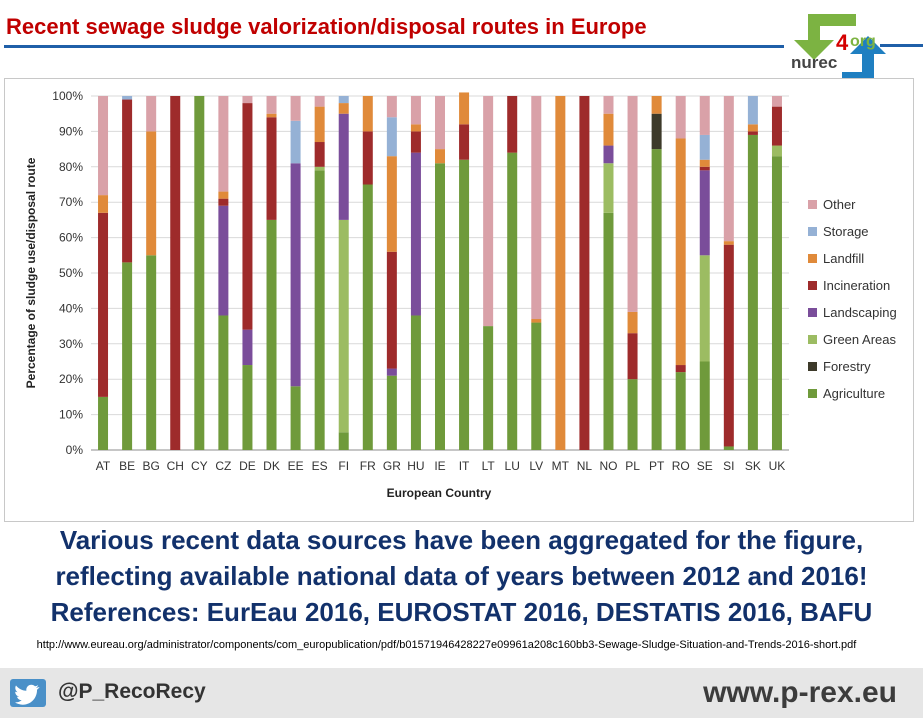 This screenshot has height=718, width=923. I want to click on y-tick-label: 10%, so click(71, 415).